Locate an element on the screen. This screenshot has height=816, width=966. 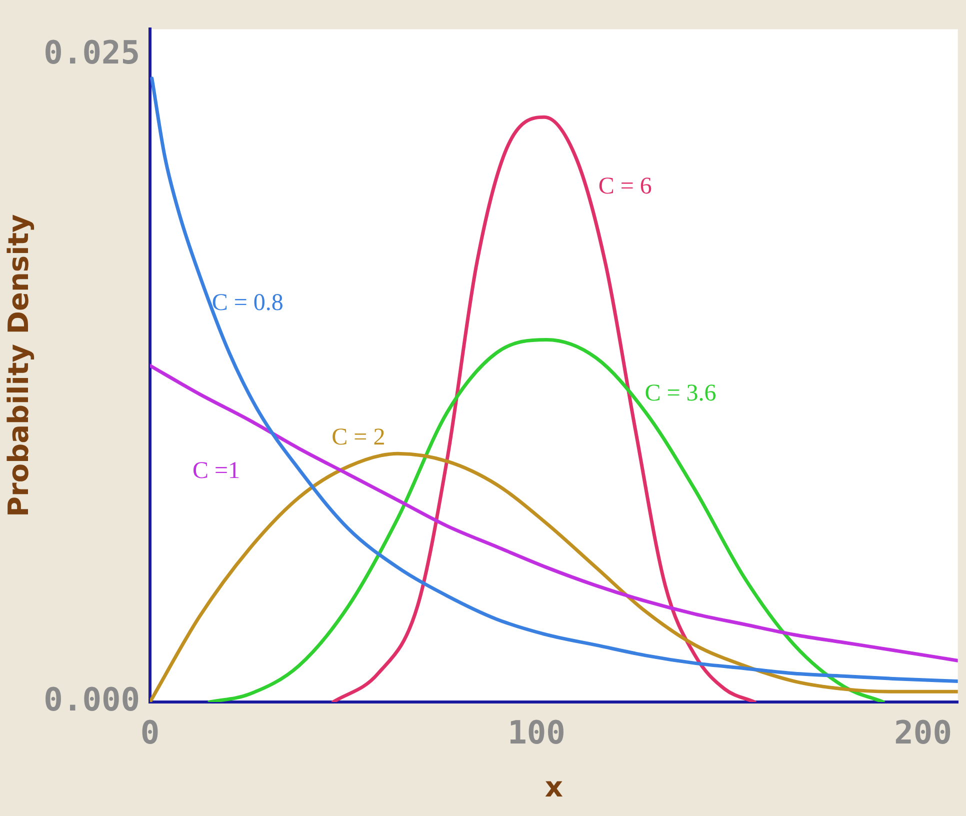
series-label: C = 6 is located at coordinates (625, 186).